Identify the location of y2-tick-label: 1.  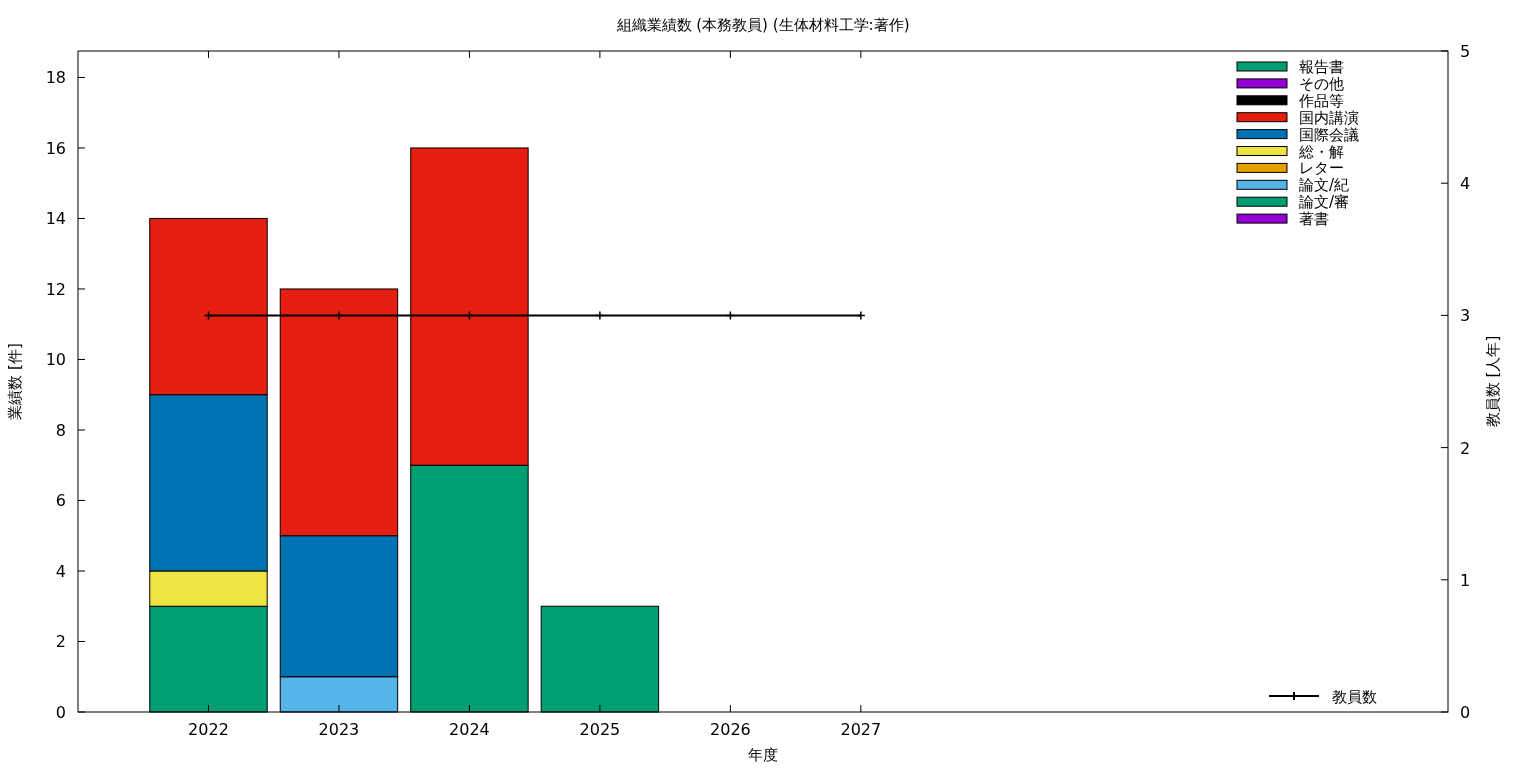
(1465, 580).